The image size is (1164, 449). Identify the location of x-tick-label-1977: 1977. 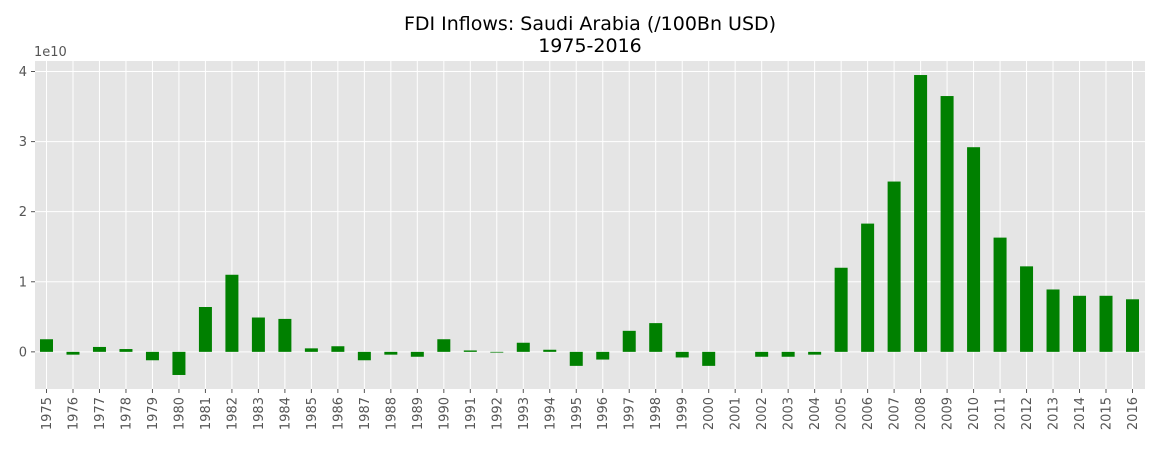
(100, 413).